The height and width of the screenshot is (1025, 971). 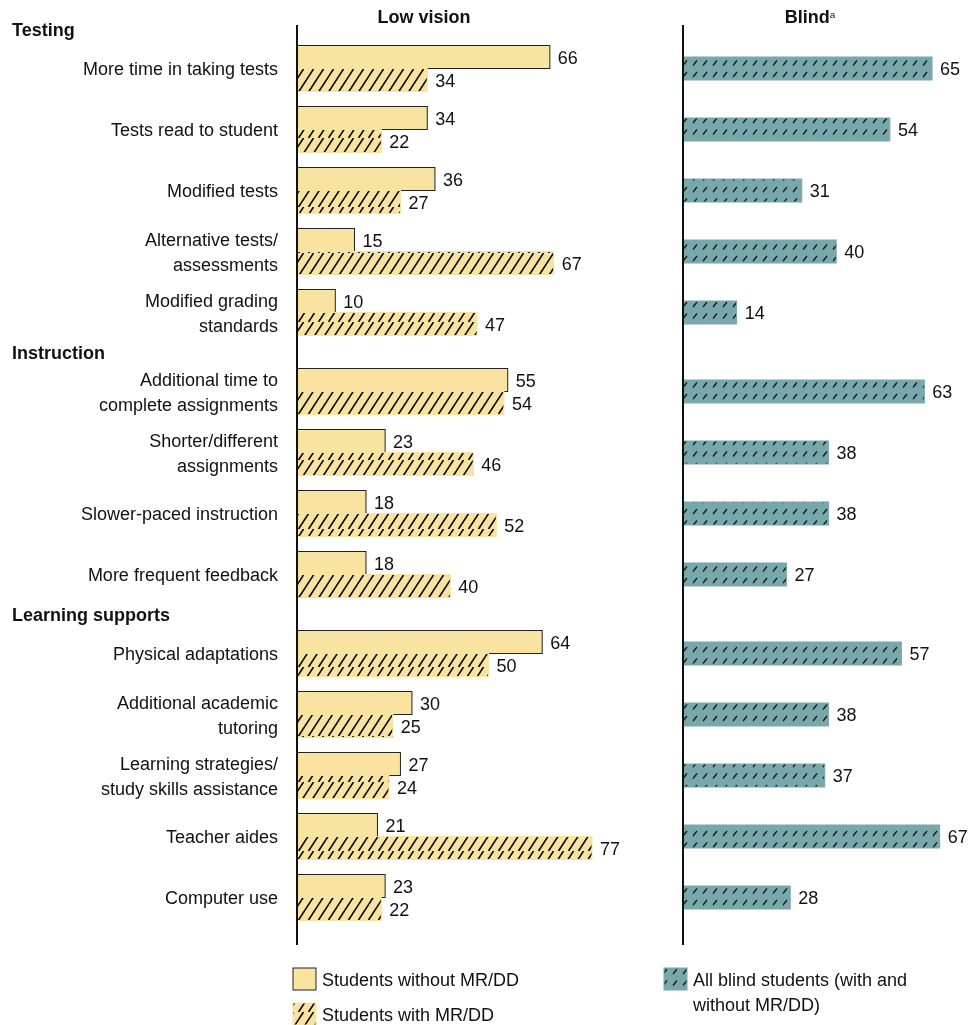 What do you see at coordinates (754, 313) in the screenshot?
I see `data-label: 14` at bounding box center [754, 313].